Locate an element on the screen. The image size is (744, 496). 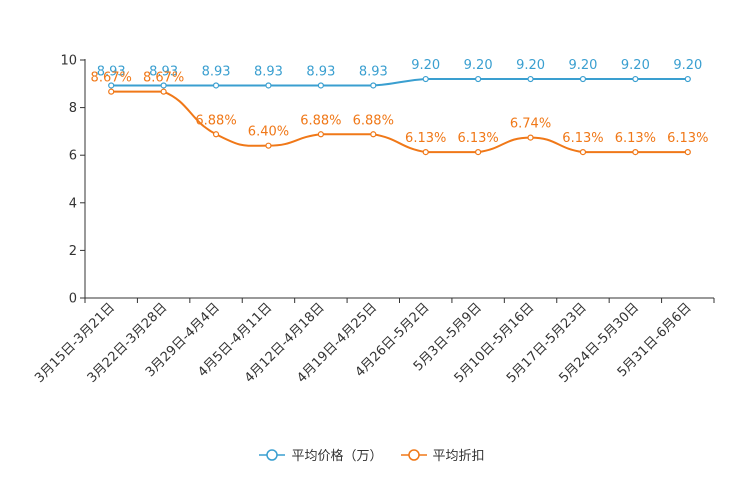
legend-price-label: 平均价格（万） is located at coordinates (337, 456).